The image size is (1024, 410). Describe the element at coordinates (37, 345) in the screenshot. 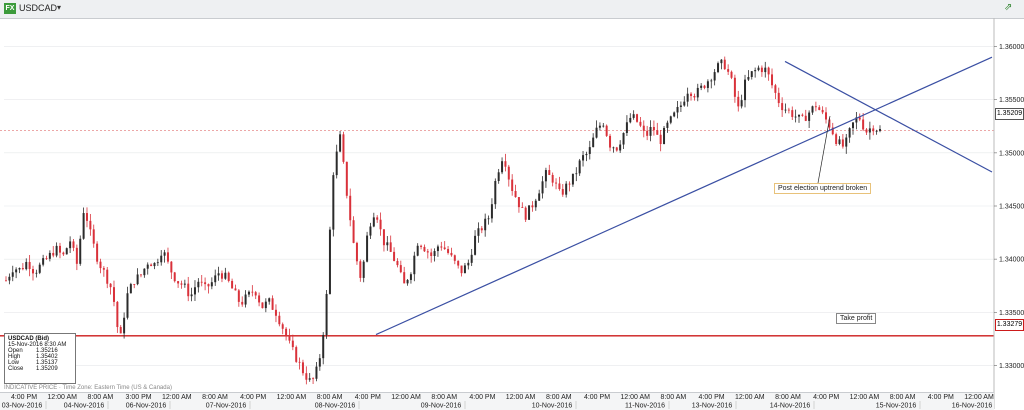

I see `info-datetime: 15-Nov-2016 8:30 AM` at that location.